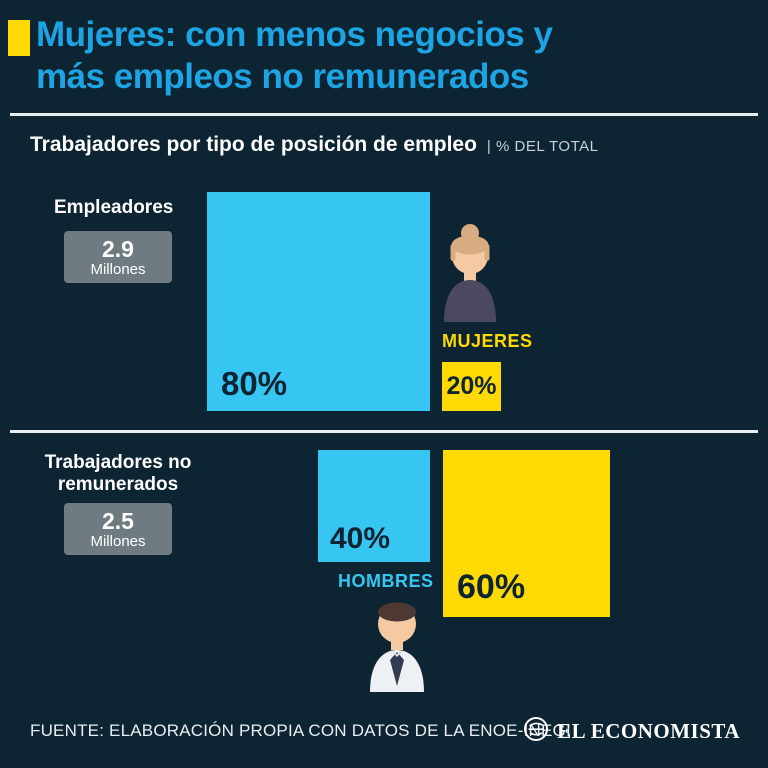 This screenshot has width=768, height=768. Describe the element at coordinates (526, 533) in the screenshot. I see `unpaid-women-square: 60%` at that location.